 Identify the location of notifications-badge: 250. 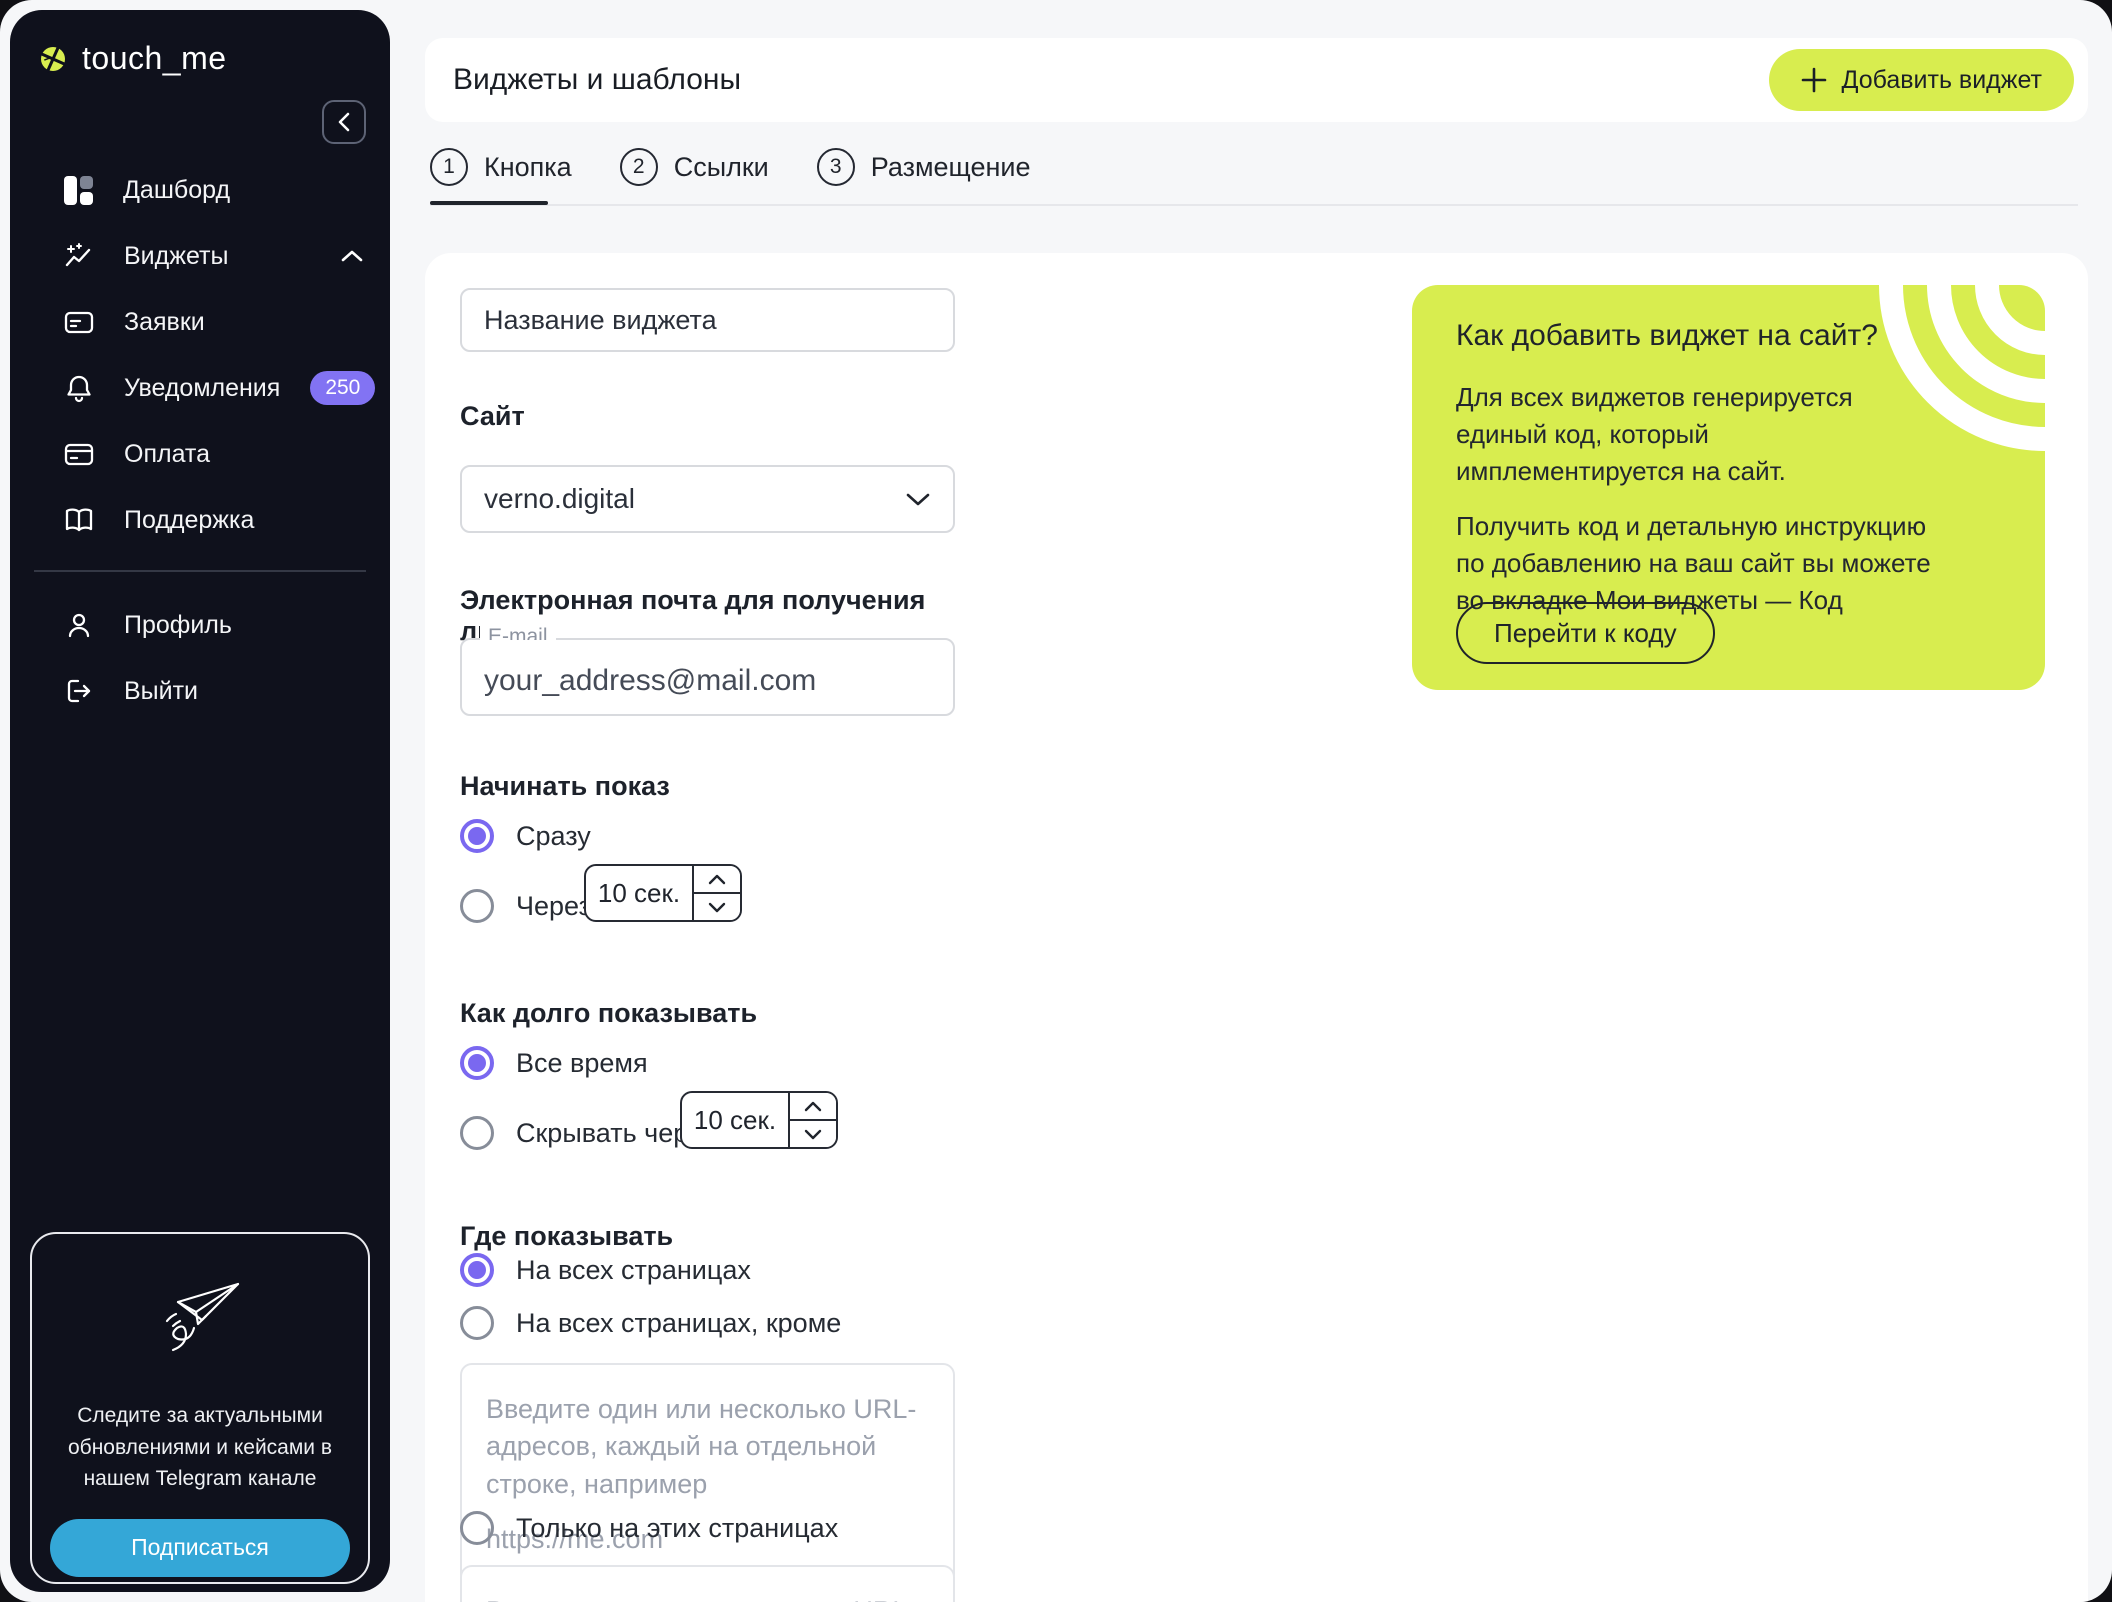
(343, 388).